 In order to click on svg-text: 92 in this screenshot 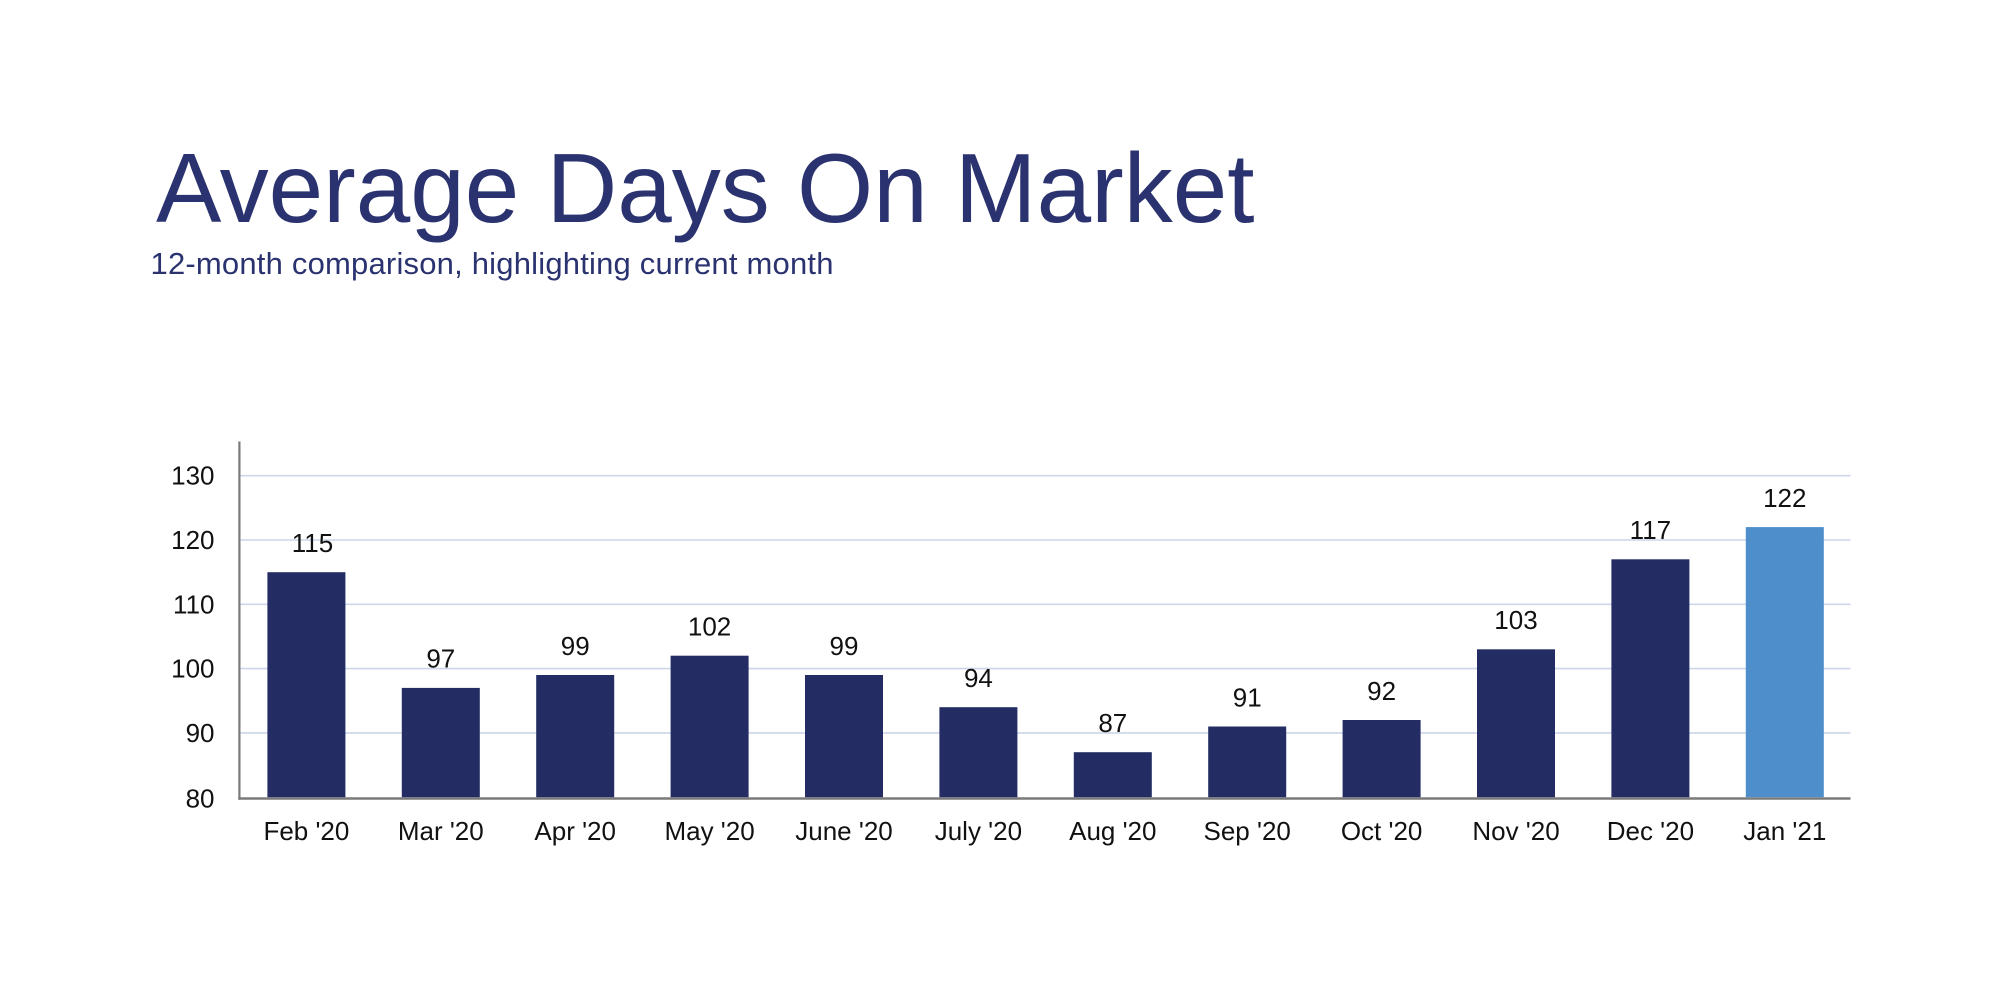, I will do `click(1381, 691)`.